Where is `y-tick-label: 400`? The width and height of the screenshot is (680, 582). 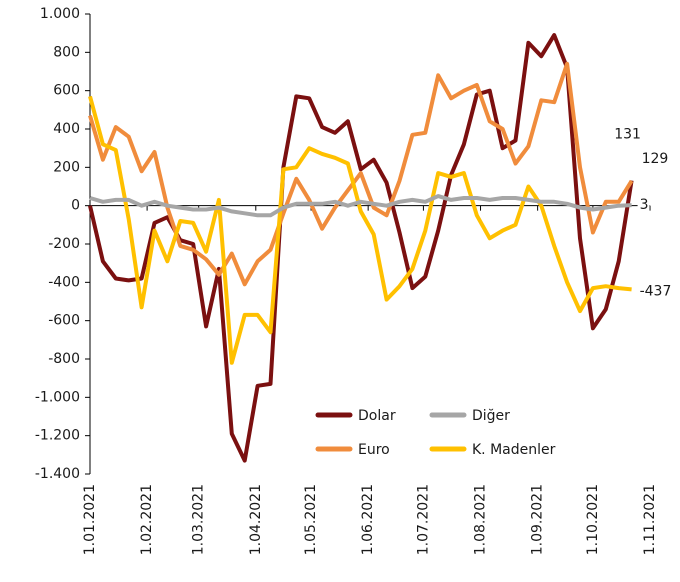
y-tick-label: 400 is located at coordinates (66, 129).